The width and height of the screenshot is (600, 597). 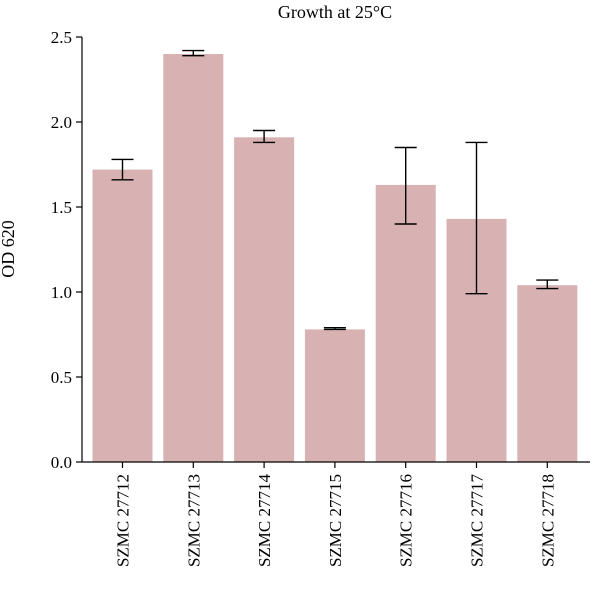 I want to click on x-tick-label: SZMC 27717, so click(x=477, y=521).